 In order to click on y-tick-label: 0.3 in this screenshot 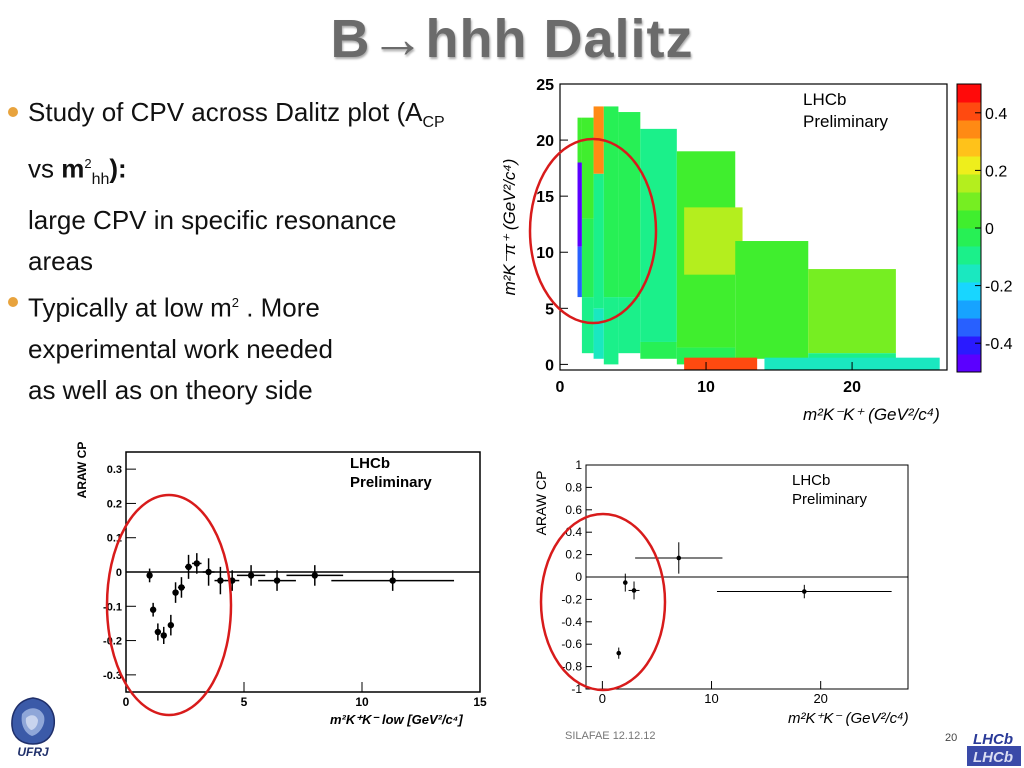, I will do `click(114, 470)`.